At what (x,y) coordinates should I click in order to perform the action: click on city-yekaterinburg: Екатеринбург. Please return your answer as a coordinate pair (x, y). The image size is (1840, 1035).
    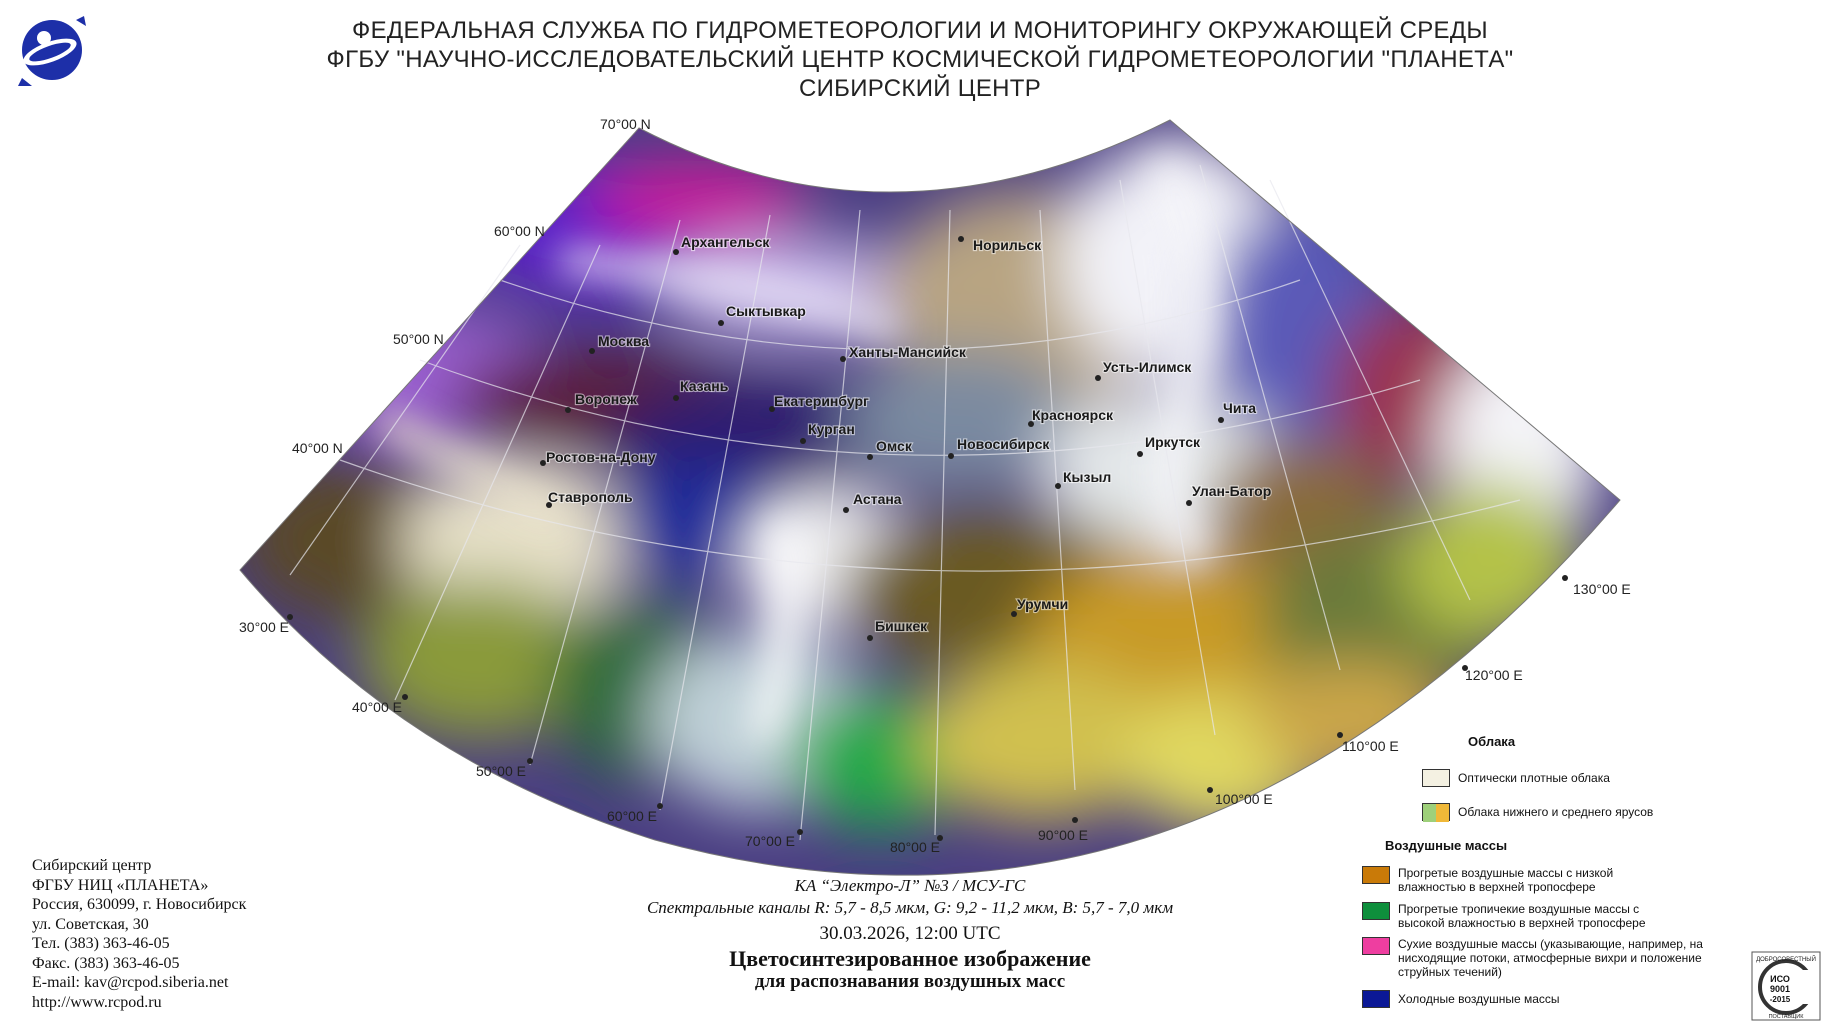
    Looking at the image, I should click on (819, 402).